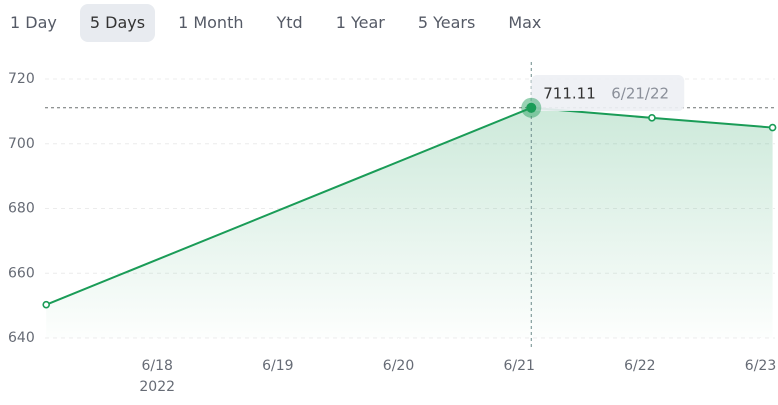 Image resolution: width=778 pixels, height=405 pixels. I want to click on y-tick-label: 660, so click(21, 273).